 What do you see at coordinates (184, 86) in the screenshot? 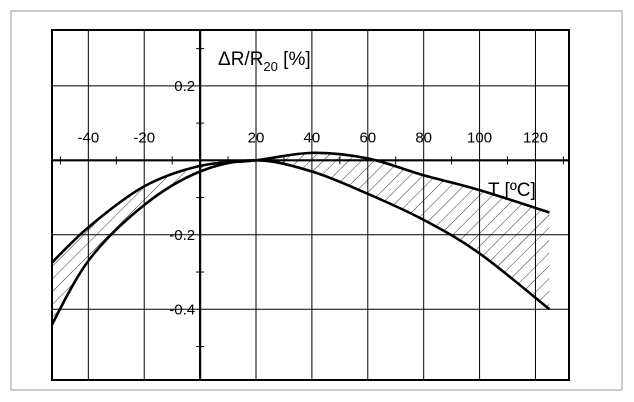
I see `y-tick-label: 0.2` at bounding box center [184, 86].